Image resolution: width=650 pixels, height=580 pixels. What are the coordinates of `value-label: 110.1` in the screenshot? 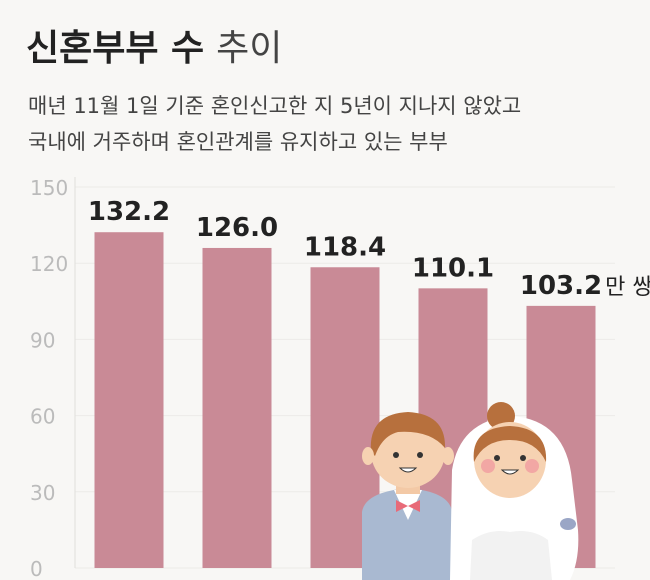 It's located at (453, 268).